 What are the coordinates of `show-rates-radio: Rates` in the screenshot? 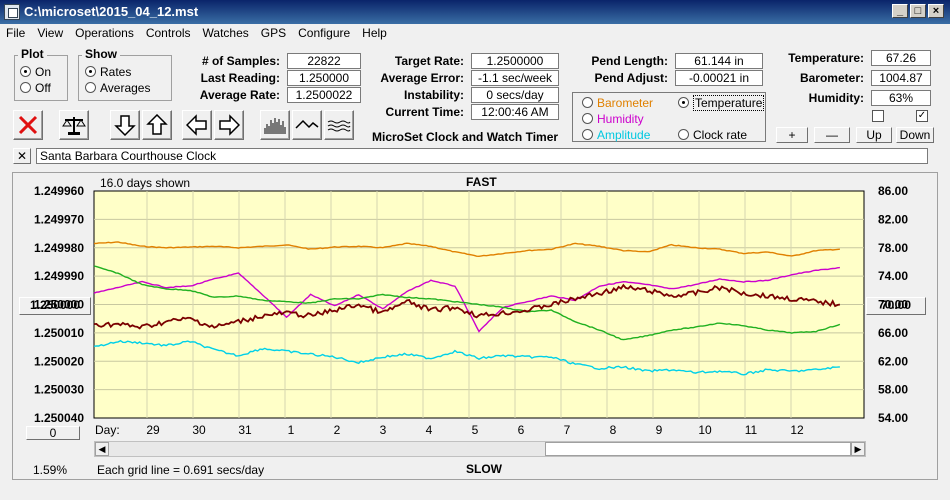 It's located at (108, 72).